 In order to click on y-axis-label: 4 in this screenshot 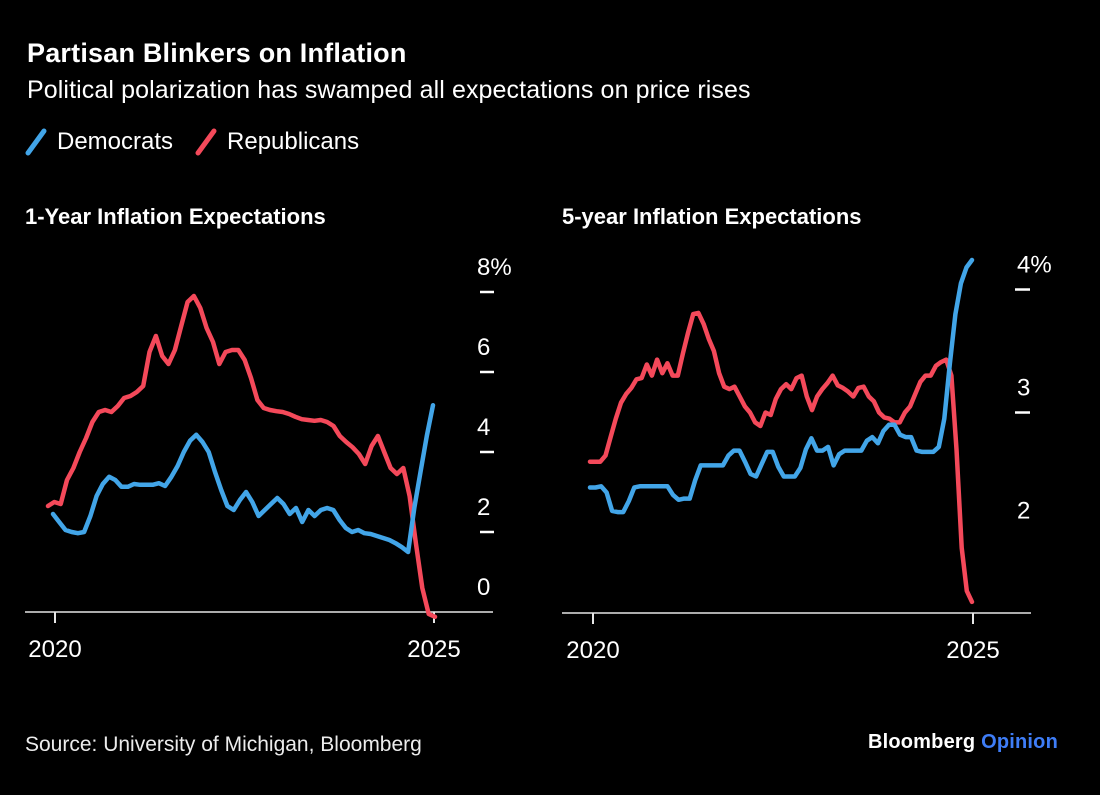, I will do `click(483, 427)`.